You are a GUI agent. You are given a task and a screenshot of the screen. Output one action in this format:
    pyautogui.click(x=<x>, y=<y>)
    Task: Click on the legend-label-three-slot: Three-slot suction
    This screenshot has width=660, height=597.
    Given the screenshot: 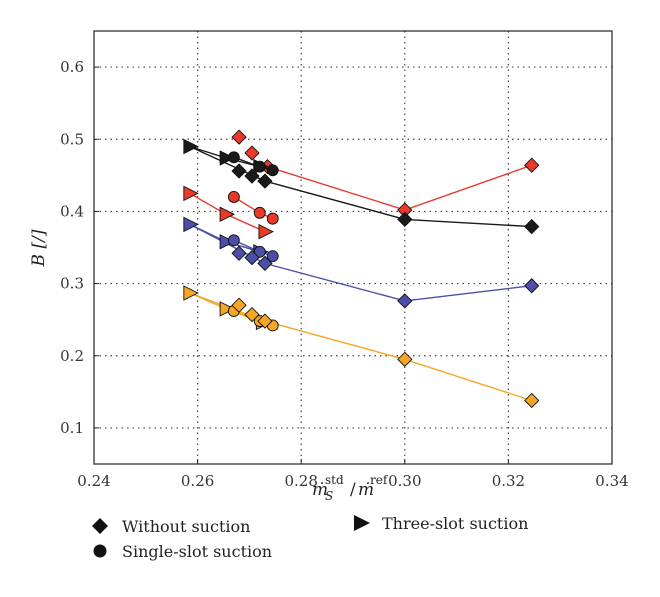 What is the action you would take?
    pyautogui.click(x=455, y=523)
    